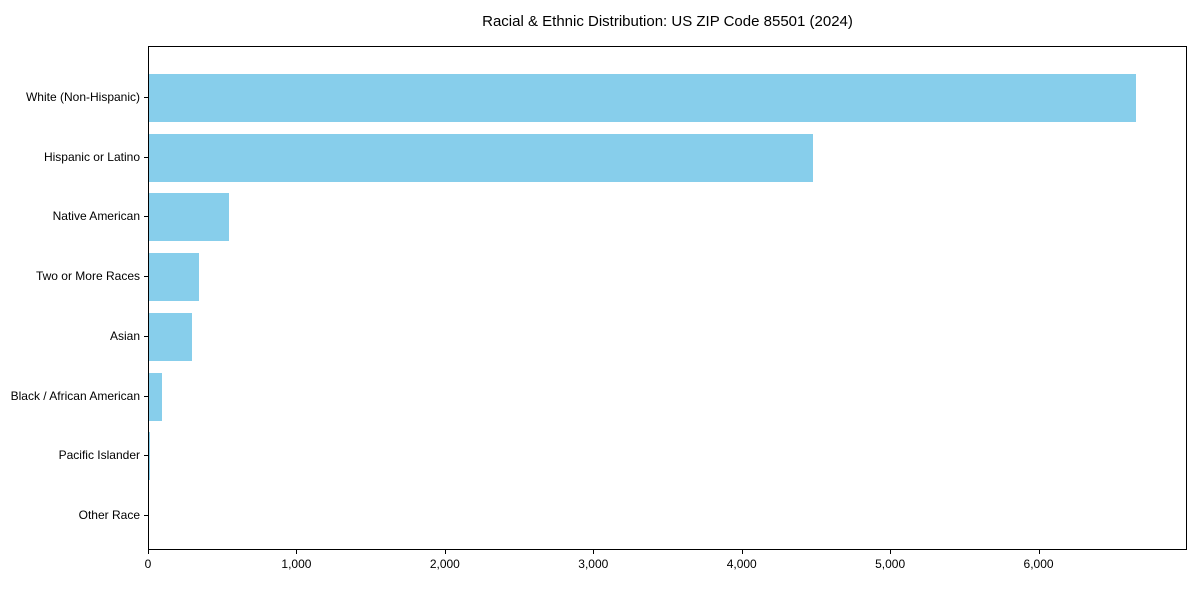  What do you see at coordinates (444, 564) in the screenshot?
I see `x-axis-tick-label: 2,000` at bounding box center [444, 564].